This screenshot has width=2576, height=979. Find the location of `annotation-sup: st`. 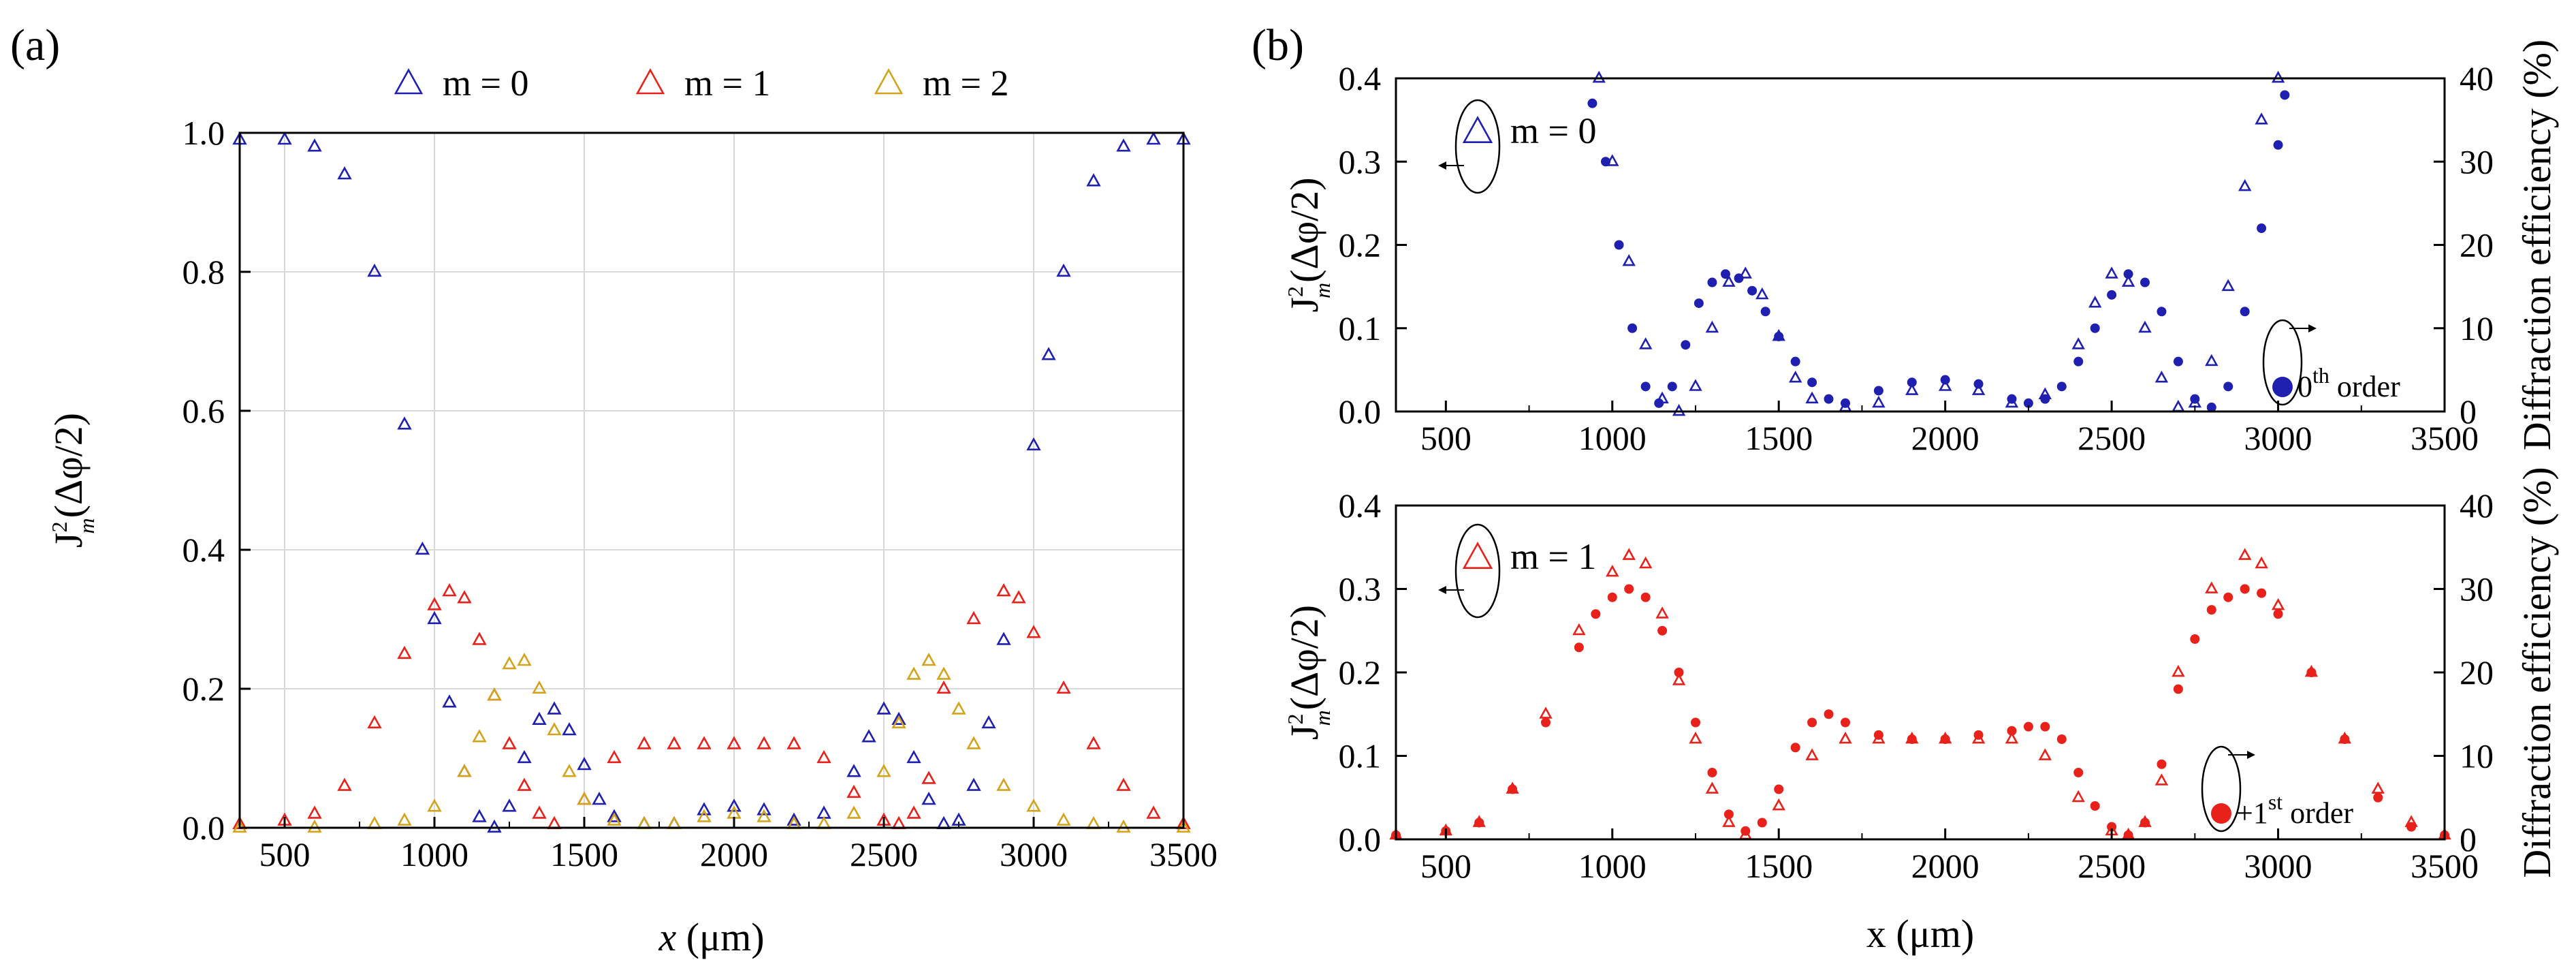

annotation-sup: st is located at coordinates (2275, 802).